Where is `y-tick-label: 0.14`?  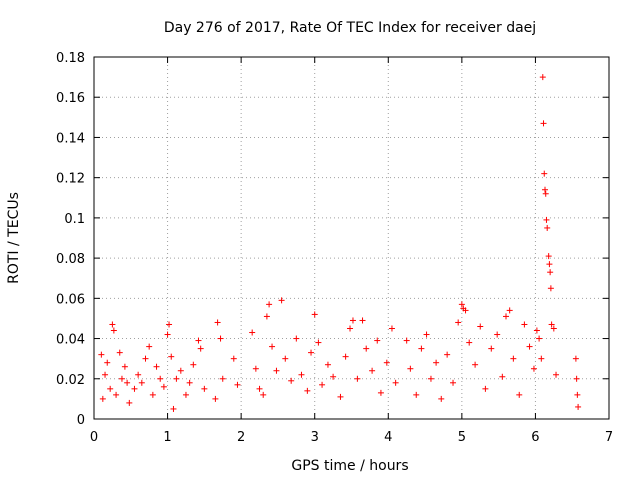 y-tick-label: 0.14 is located at coordinates (70, 138).